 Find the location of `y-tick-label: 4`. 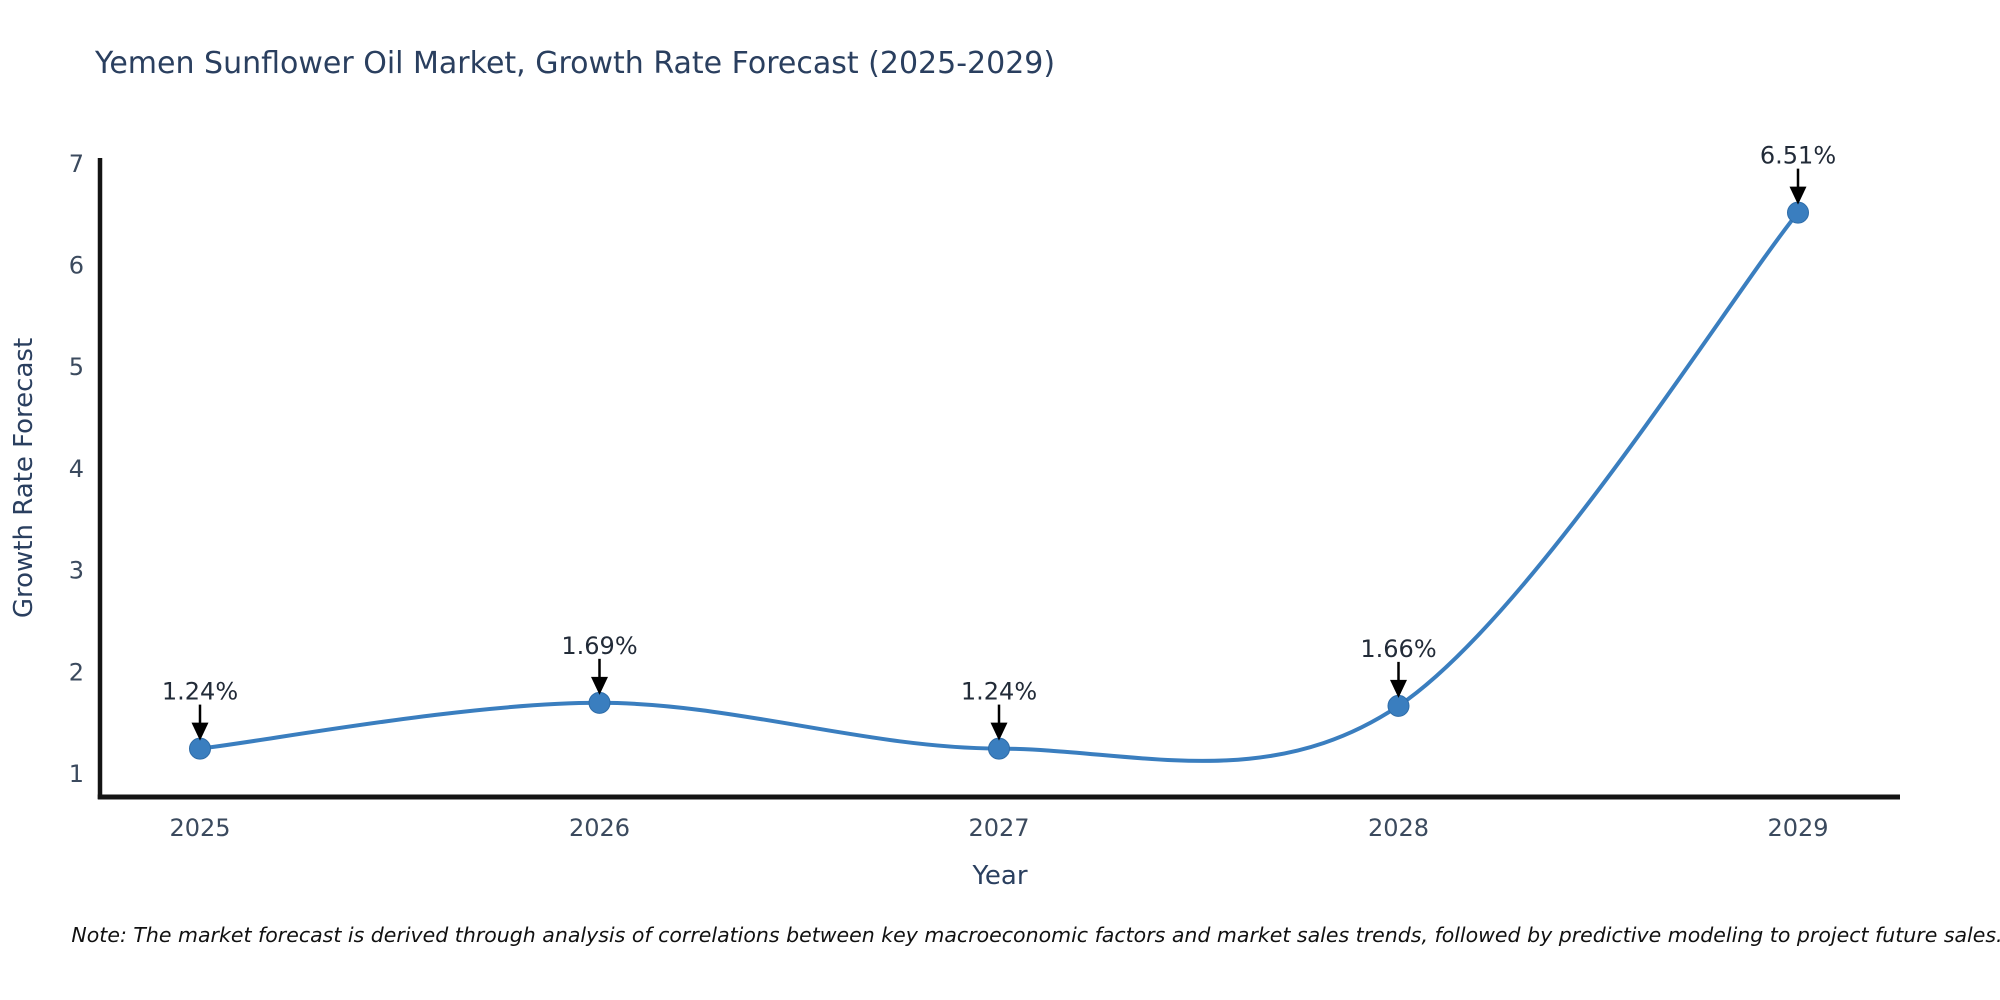

y-tick-label: 4 is located at coordinates (76, 469).